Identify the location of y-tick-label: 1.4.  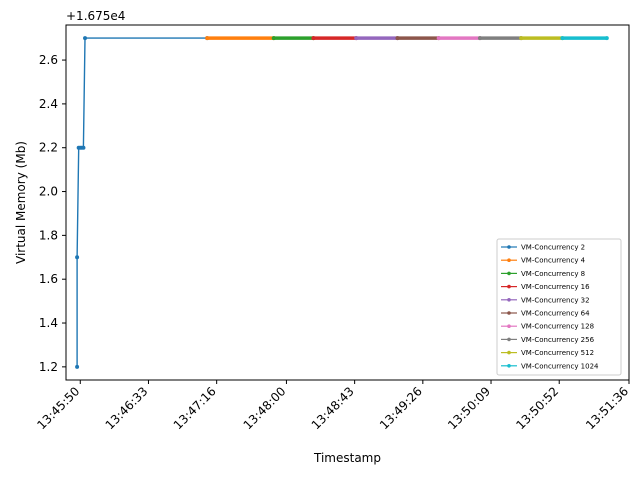
(48, 323).